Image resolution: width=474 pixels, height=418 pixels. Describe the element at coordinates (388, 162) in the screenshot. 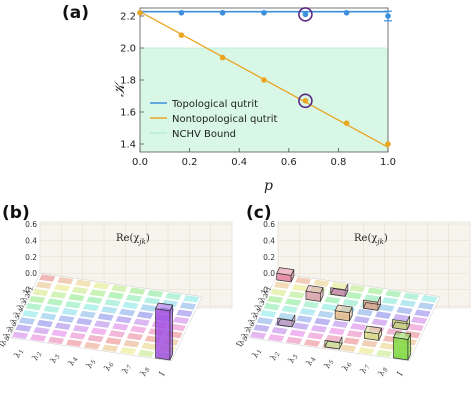

I see `x-tick-label: 1.0` at that location.